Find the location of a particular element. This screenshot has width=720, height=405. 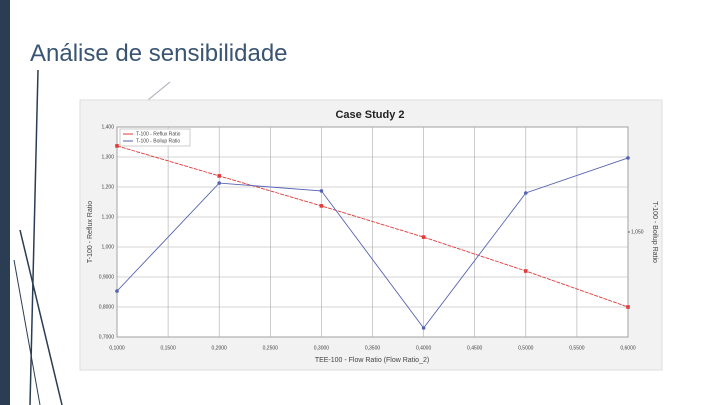

x-tick-label: 0,5500 is located at coordinates (577, 348).